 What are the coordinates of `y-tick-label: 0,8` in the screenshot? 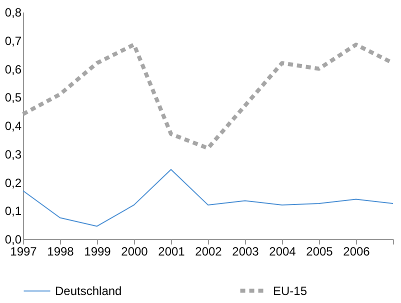 It's located at (13, 13).